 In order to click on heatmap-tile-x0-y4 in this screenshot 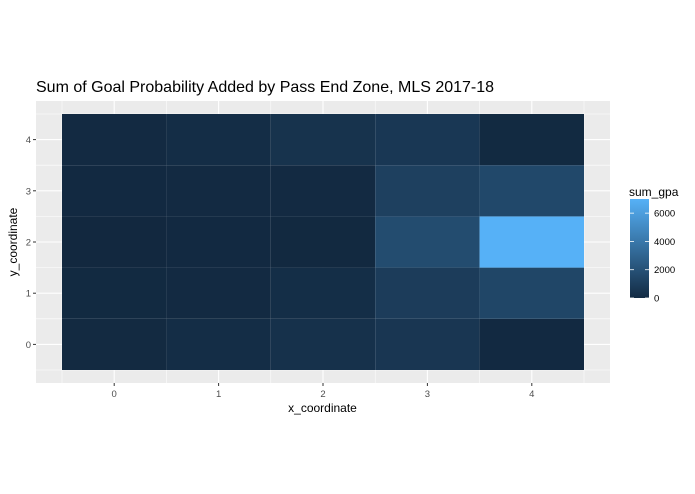, I will do `click(114, 140)`.